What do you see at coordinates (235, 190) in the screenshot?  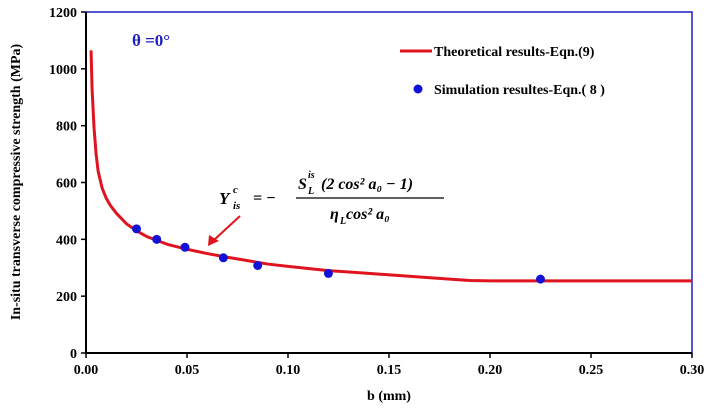 I see `eq-lhs-sup: c` at bounding box center [235, 190].